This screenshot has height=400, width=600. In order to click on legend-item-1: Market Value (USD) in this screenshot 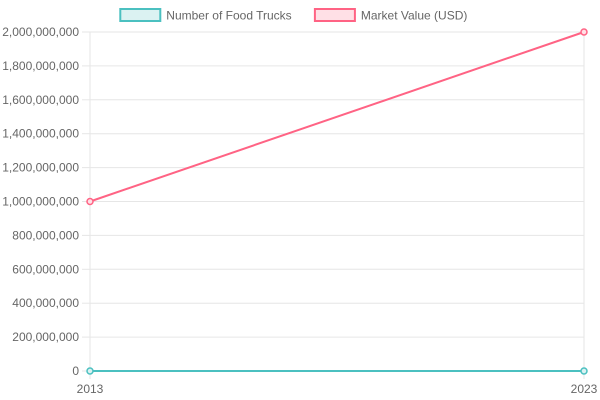, I will do `click(390, 15)`.